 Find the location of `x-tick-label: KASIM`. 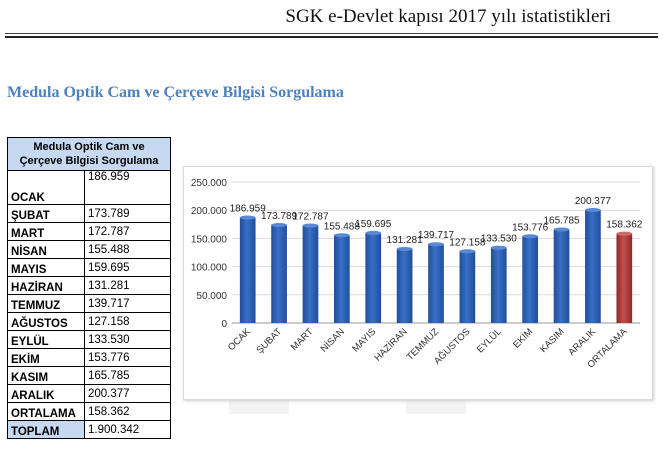

x-tick-label: KASIM is located at coordinates (552, 340).